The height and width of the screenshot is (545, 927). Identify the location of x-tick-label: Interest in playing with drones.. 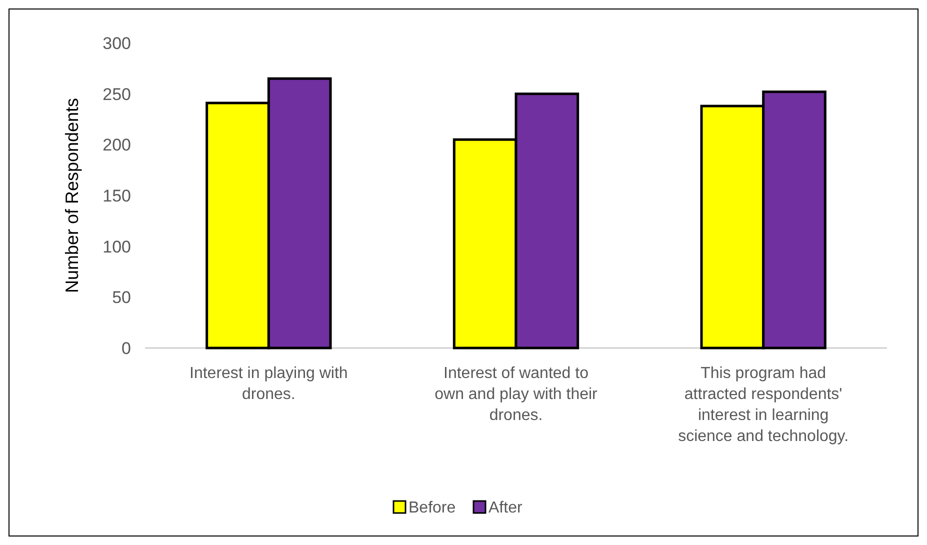
(269, 384).